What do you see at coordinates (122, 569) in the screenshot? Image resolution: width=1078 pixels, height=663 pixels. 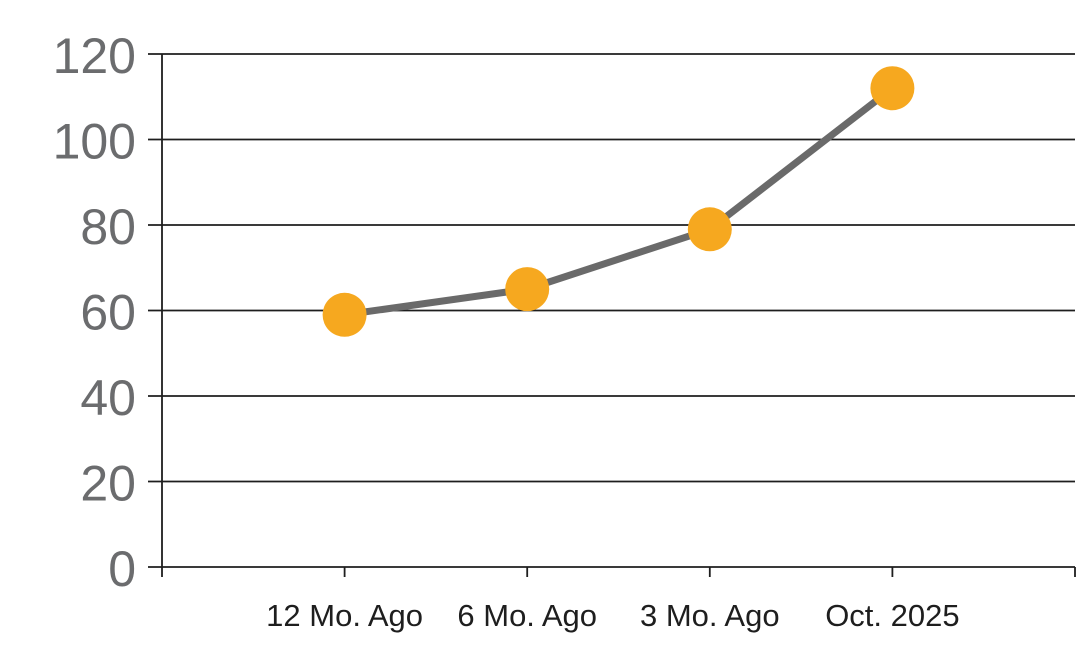 I see `y-tick-label: 0` at bounding box center [122, 569].